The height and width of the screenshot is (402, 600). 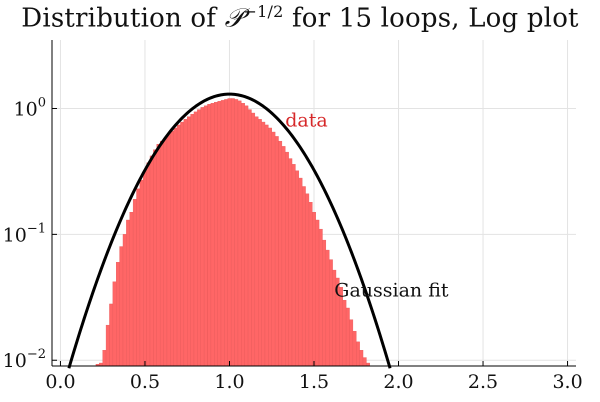 What do you see at coordinates (30, 107) in the screenshot?
I see `y-tick-label: 10⁰` at bounding box center [30, 107].